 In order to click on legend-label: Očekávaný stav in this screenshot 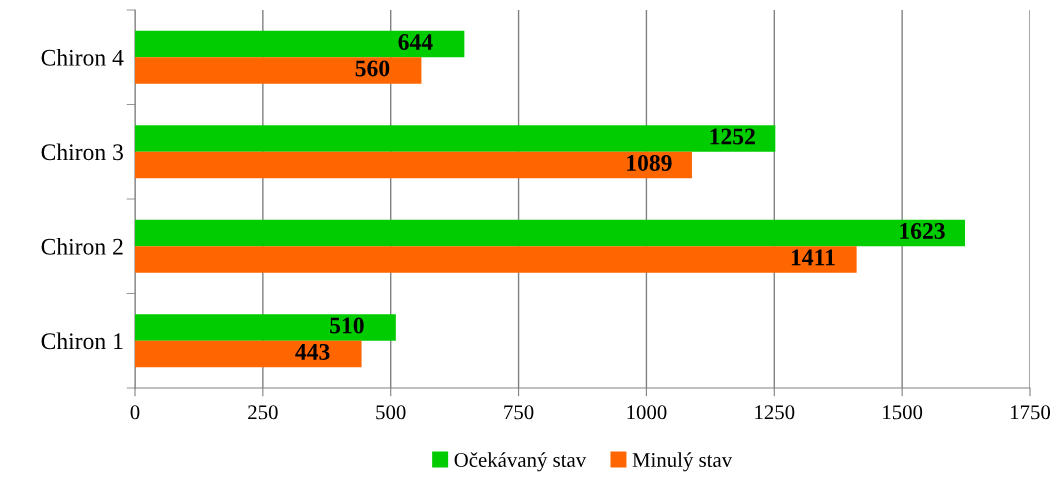, I will do `click(520, 462)`.